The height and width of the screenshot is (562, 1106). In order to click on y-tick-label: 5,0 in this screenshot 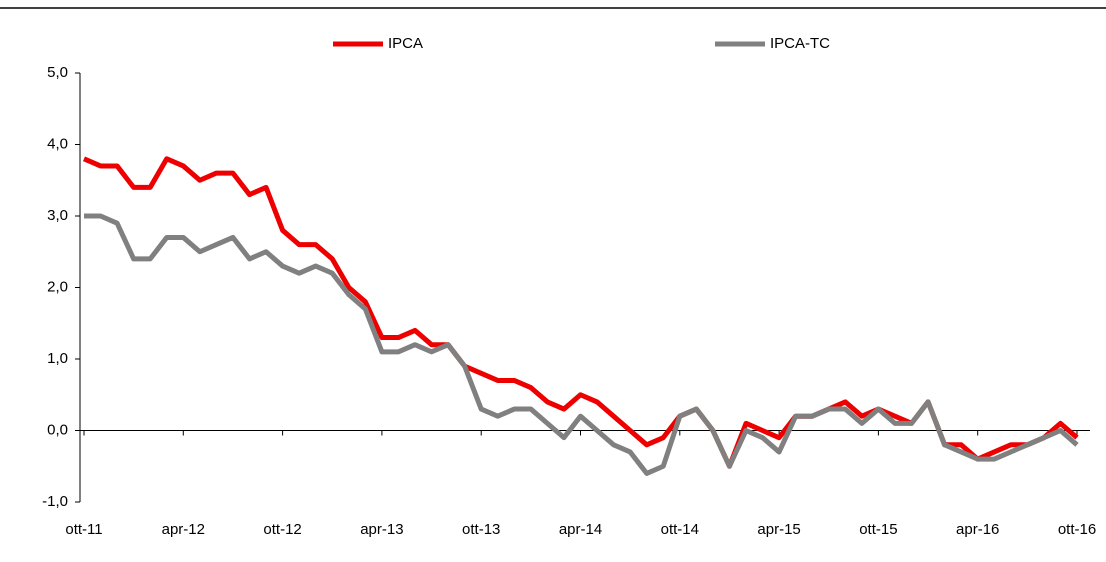, I will do `click(57, 72)`.